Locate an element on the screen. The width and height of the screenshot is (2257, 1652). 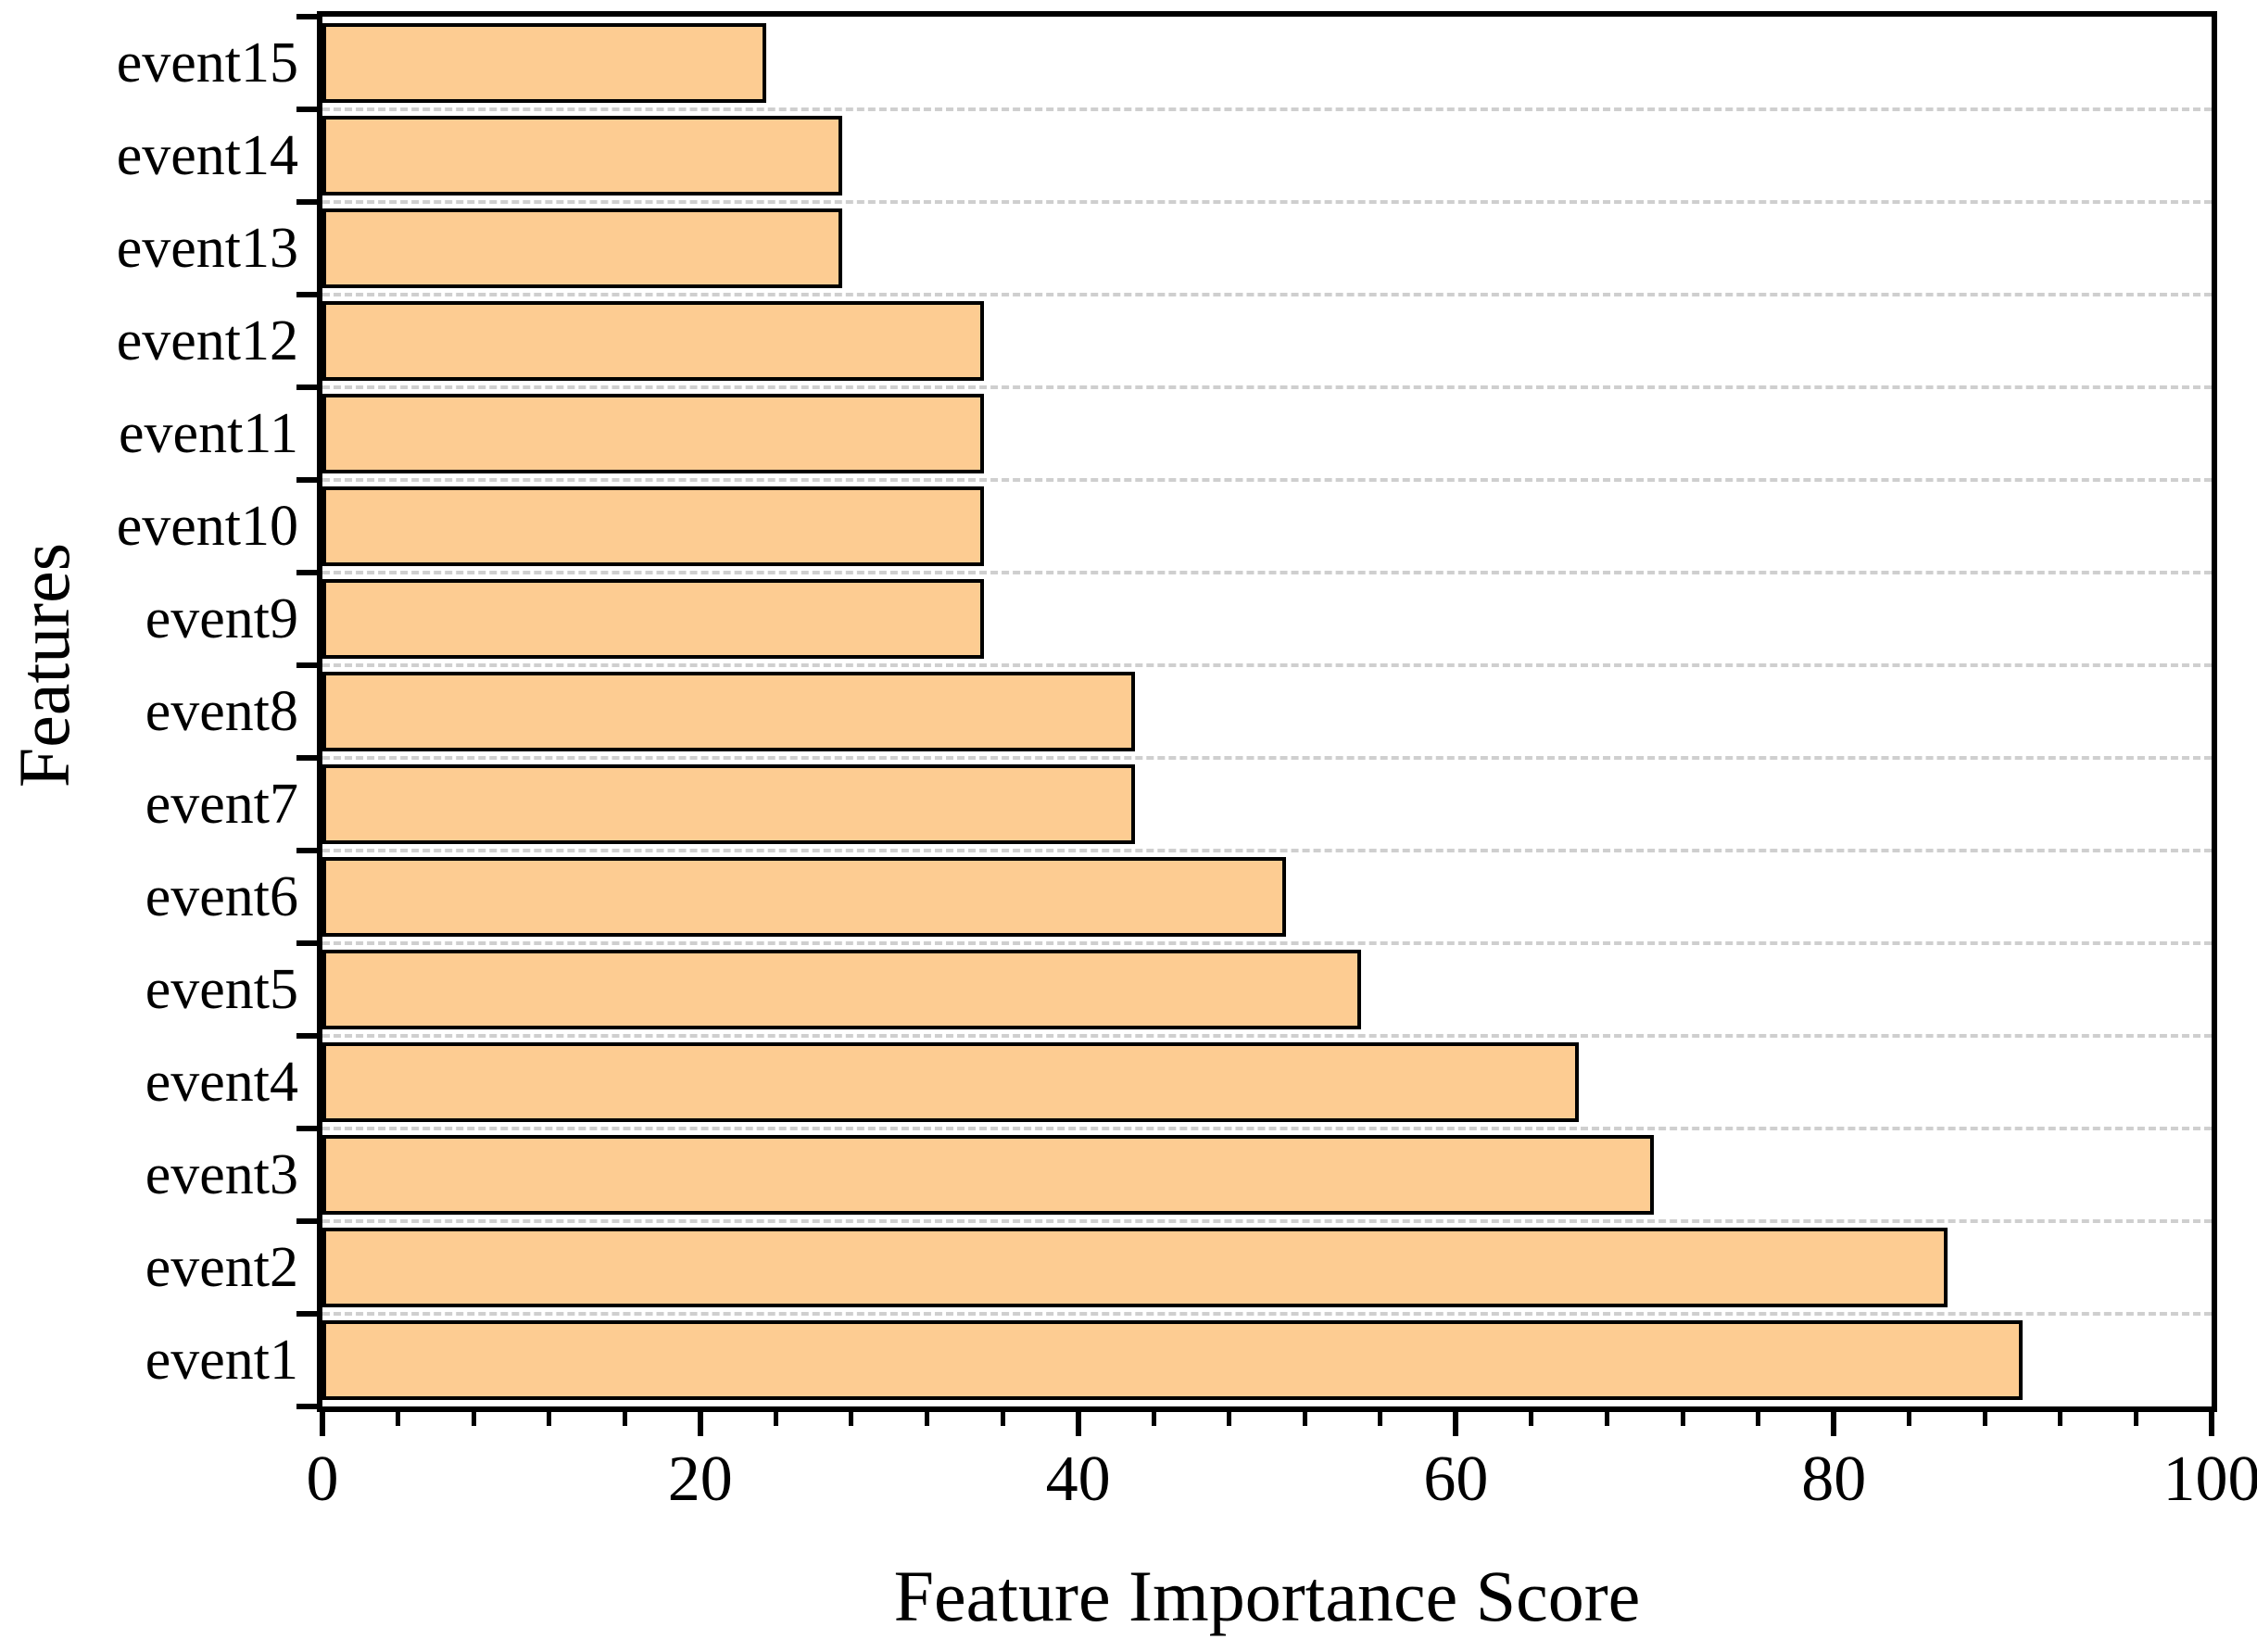
x-tick-label-100: 100 is located at coordinates (2209, 1480).